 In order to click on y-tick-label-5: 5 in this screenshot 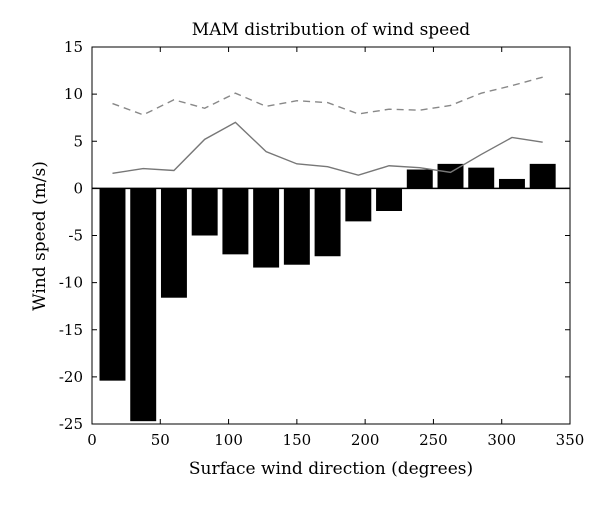, I will do `click(78, 141)`.